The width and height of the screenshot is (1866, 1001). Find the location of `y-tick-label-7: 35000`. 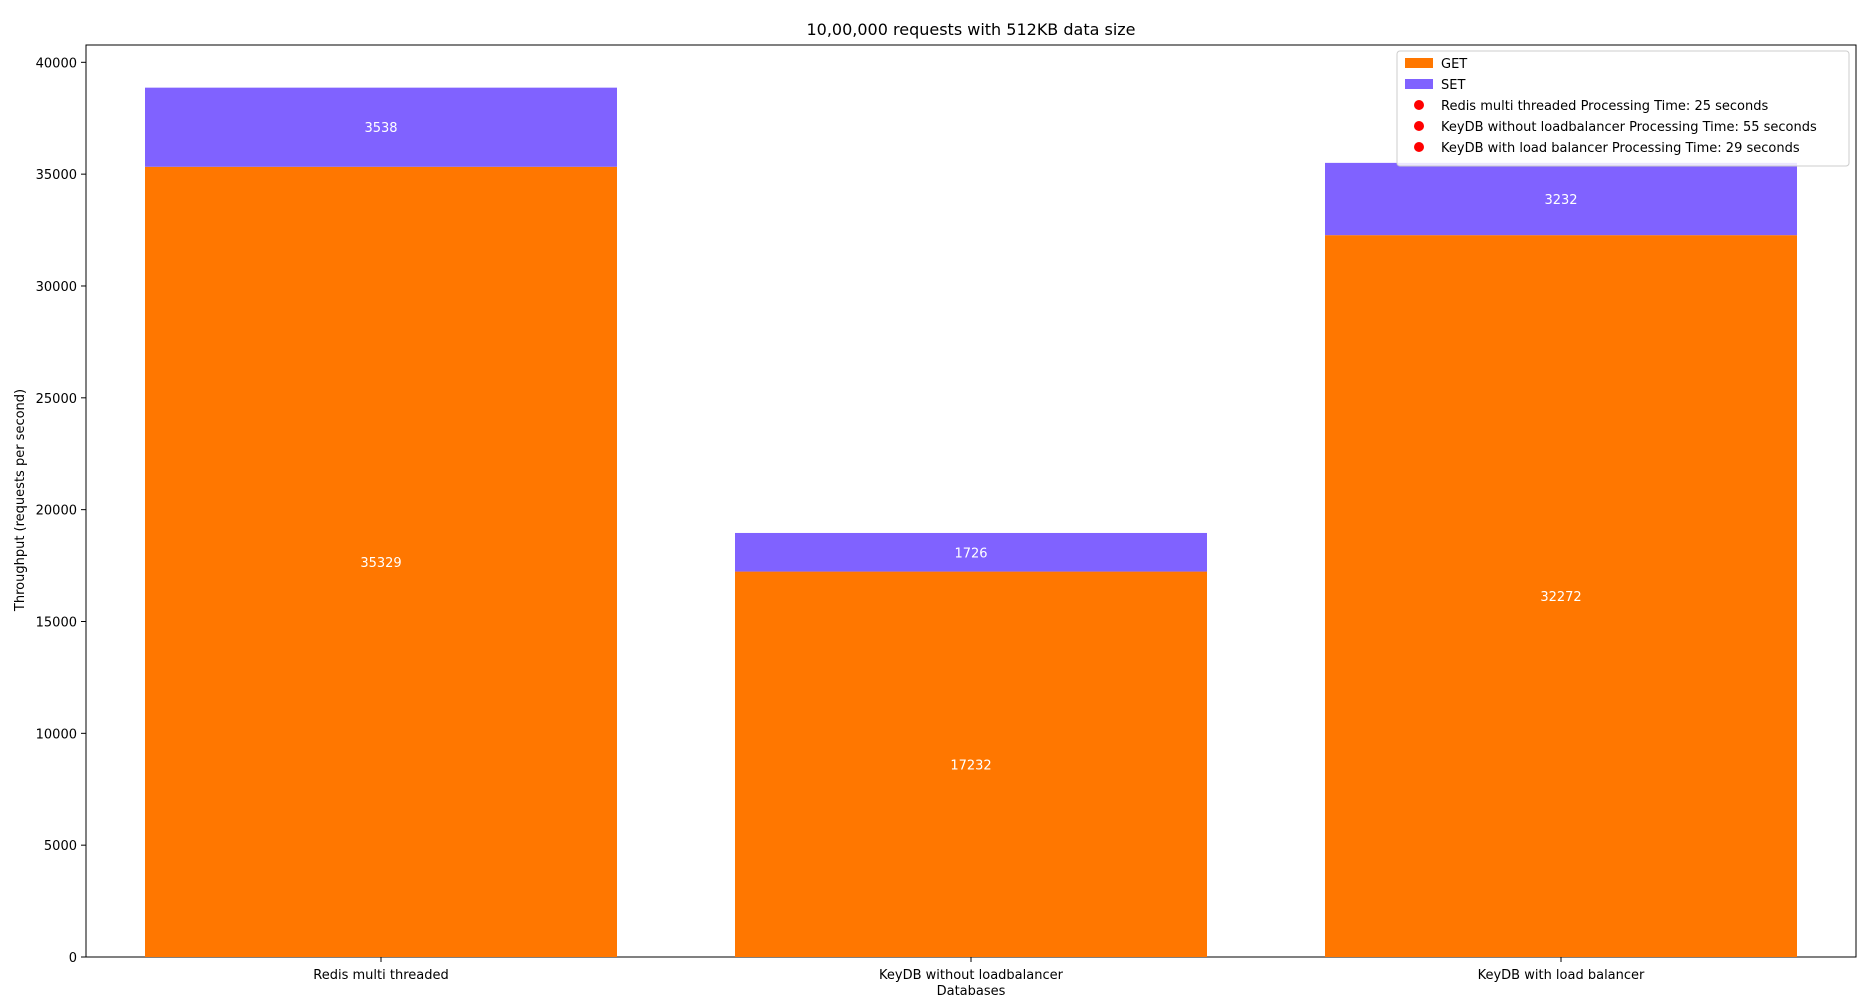

y-tick-label-7: 35000 is located at coordinates (56, 175).